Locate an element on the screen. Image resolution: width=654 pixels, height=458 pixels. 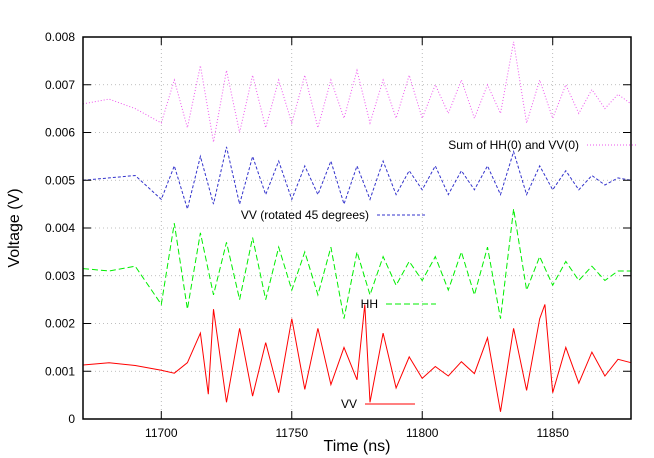
y-tick-label: 0.001 is located at coordinates (60, 371).